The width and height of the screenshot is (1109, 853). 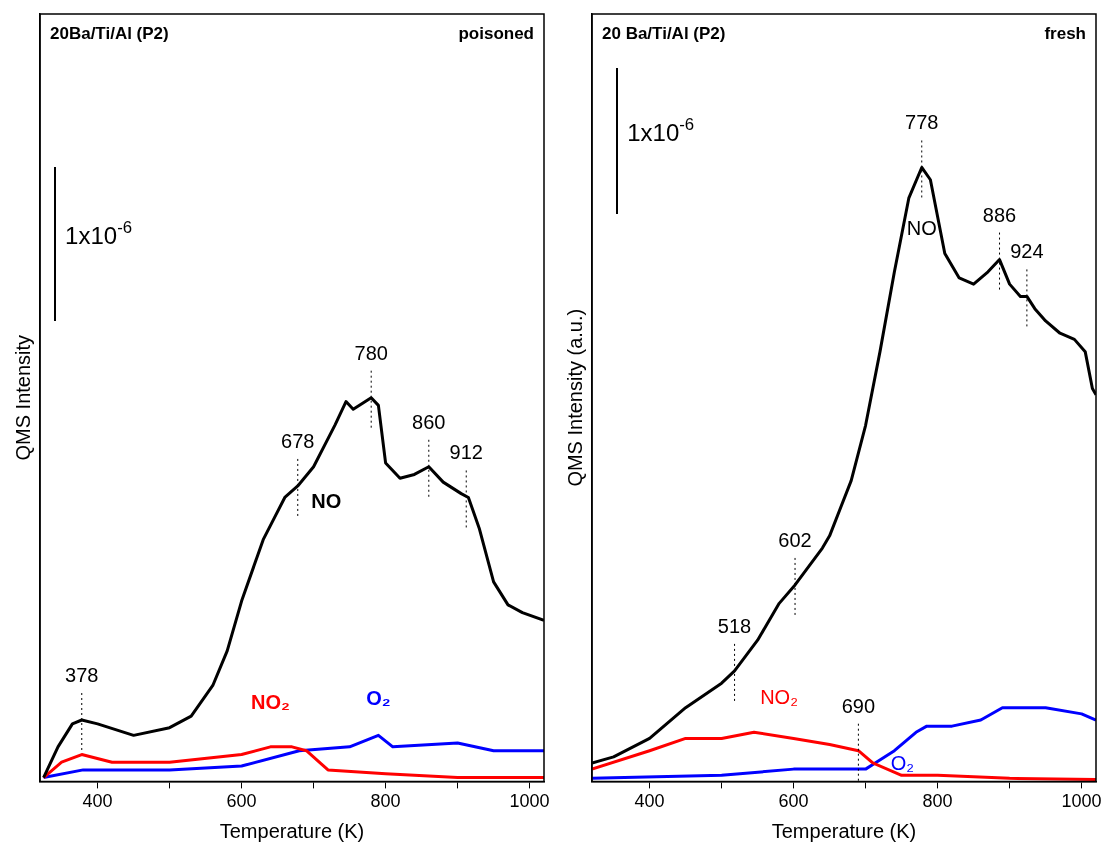 What do you see at coordinates (1027, 251) in the screenshot?
I see `annotation: 924` at bounding box center [1027, 251].